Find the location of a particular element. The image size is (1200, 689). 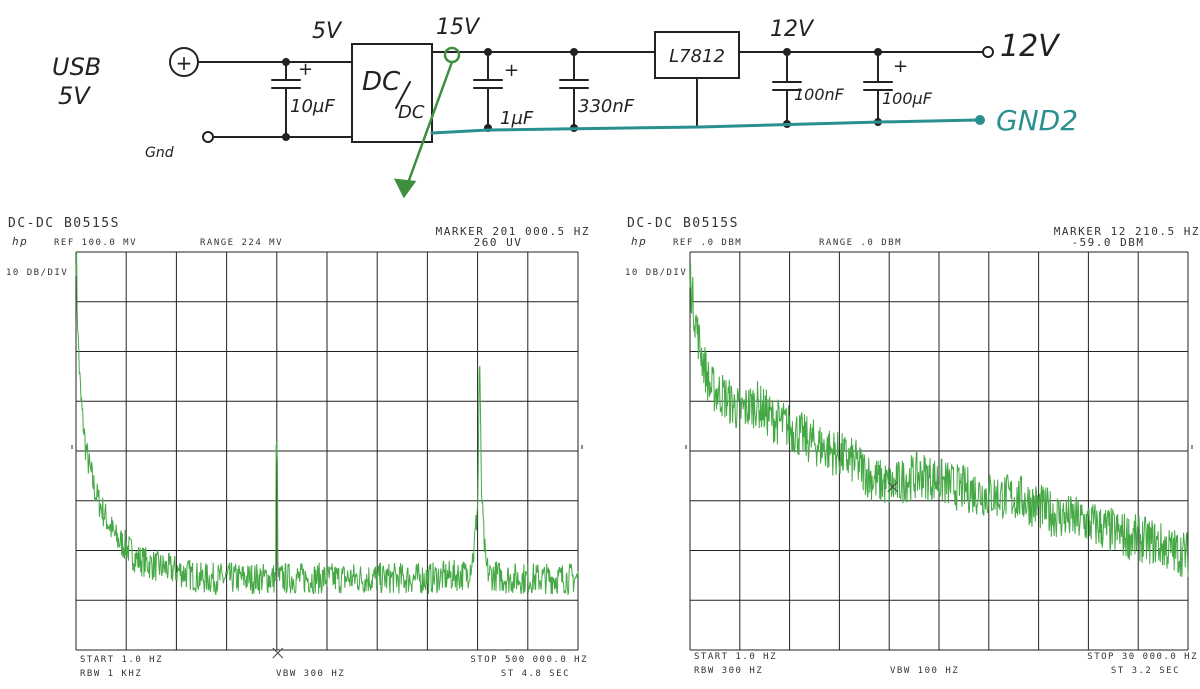

marker-frequency: MARKER 201 000.5 HZ is located at coordinates (513, 231).